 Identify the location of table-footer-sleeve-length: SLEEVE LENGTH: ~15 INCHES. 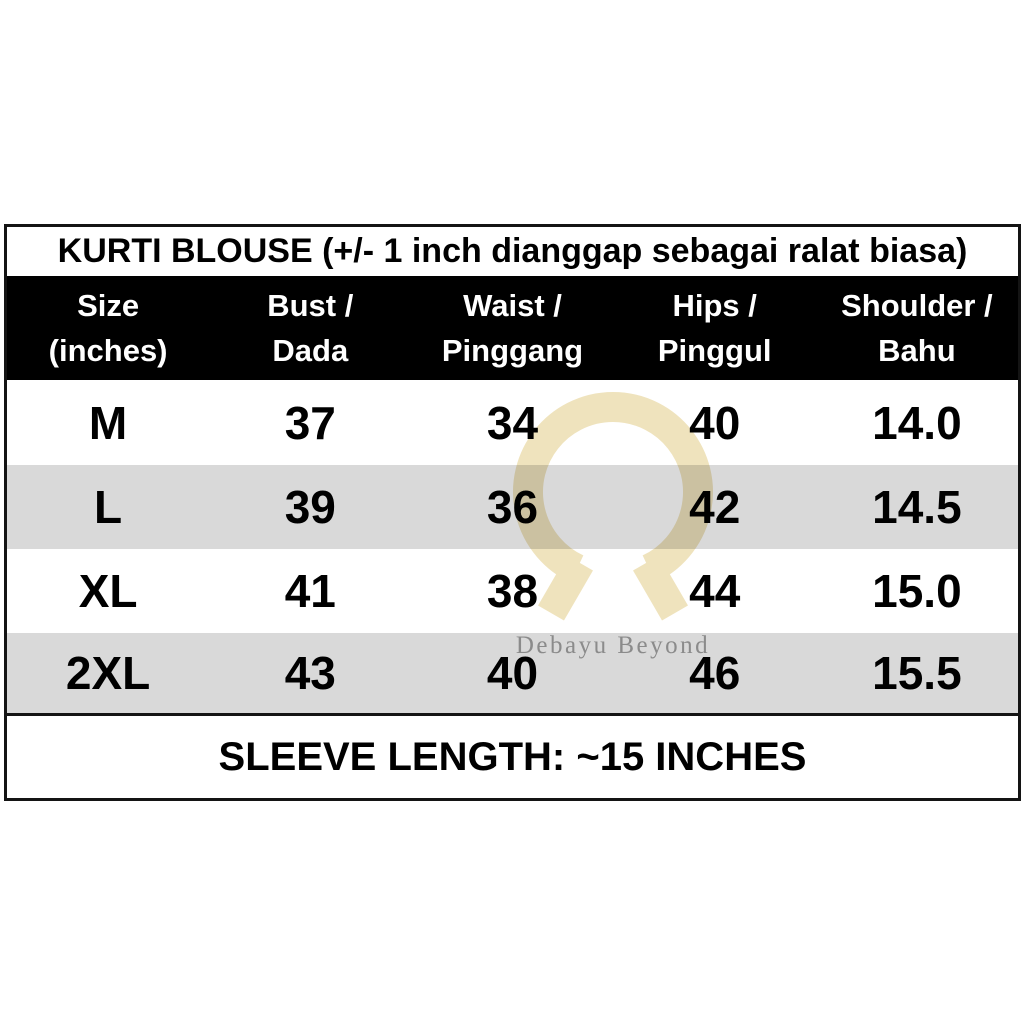
(512, 755).